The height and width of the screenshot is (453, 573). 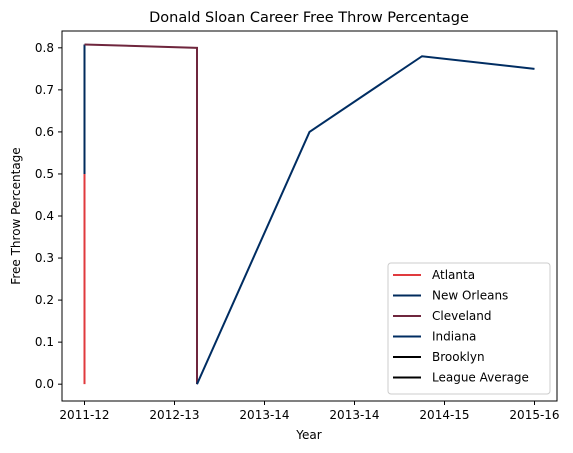 What do you see at coordinates (462, 316) in the screenshot?
I see `legend-label-cleveland: Cleveland` at bounding box center [462, 316].